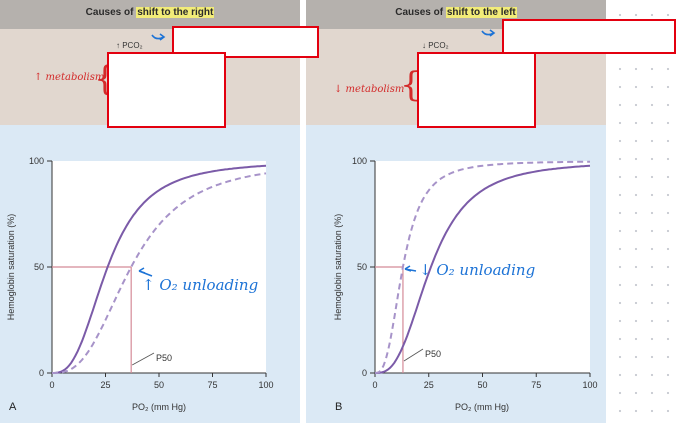 This screenshot has height=423, width=681. Describe the element at coordinates (644, 211) in the screenshot. I see `dotted-background` at that location.